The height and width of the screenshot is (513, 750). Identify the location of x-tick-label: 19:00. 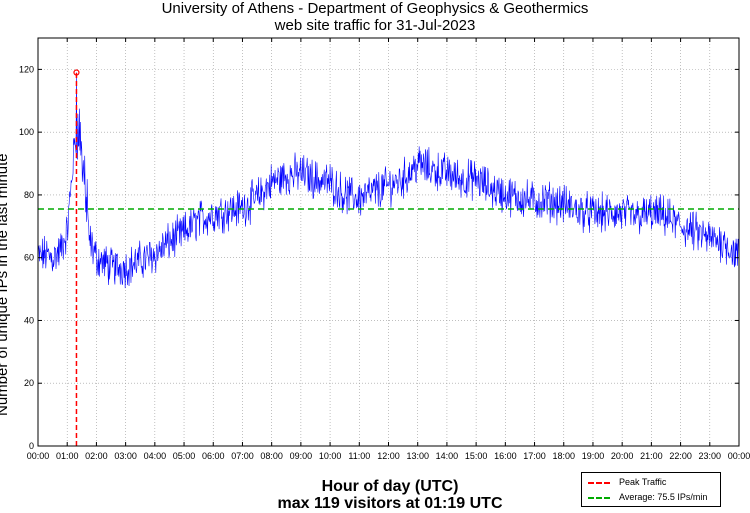
(593, 456).